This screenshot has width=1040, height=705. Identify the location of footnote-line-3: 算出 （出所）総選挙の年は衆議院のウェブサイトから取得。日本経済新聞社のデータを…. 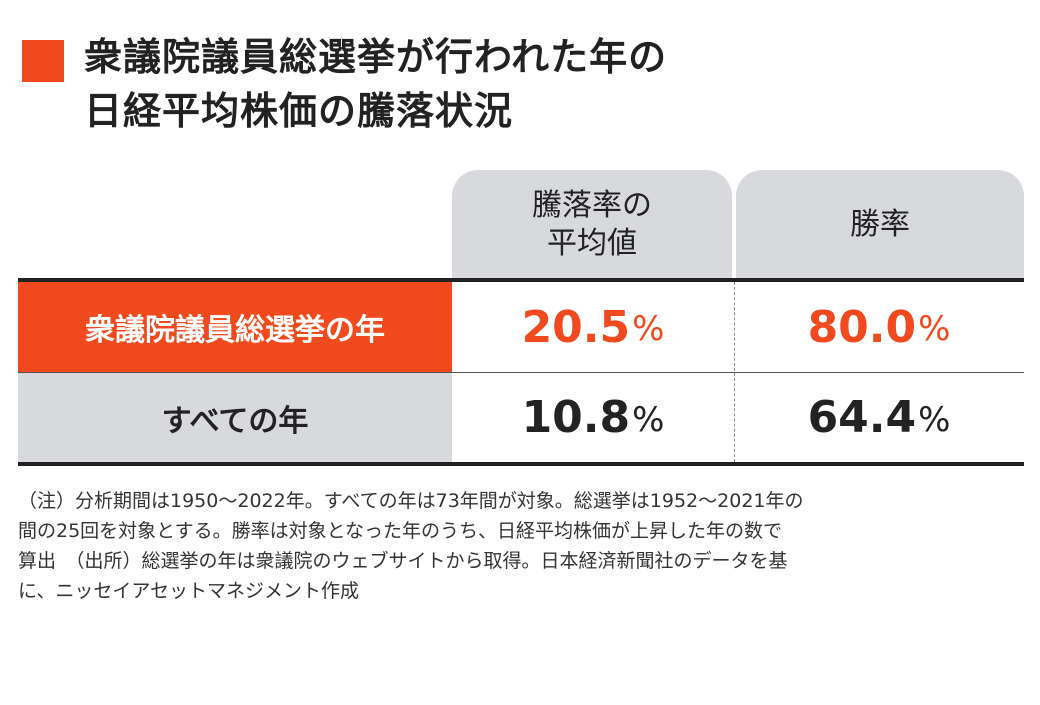
(403, 561).